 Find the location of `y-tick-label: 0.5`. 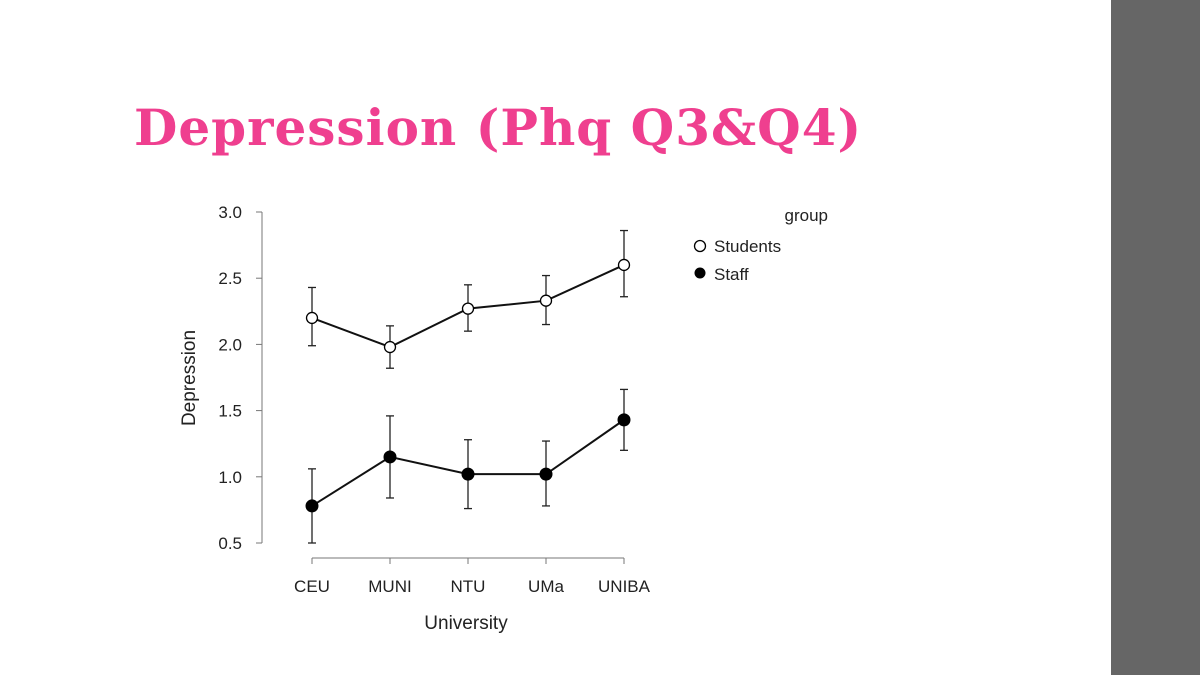

y-tick-label: 0.5 is located at coordinates (230, 543).